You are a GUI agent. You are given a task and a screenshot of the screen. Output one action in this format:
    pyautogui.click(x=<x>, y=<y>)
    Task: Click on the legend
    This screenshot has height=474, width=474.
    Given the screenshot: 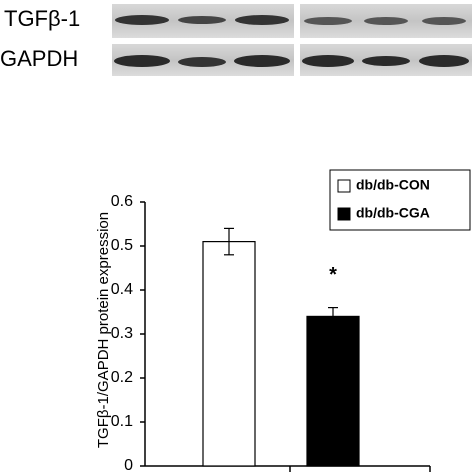 What is the action you would take?
    pyautogui.click(x=400, y=200)
    